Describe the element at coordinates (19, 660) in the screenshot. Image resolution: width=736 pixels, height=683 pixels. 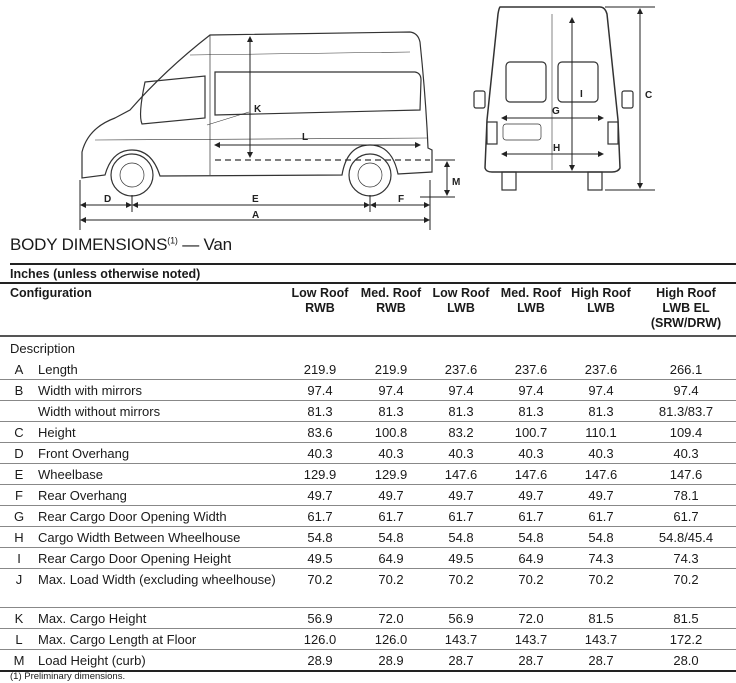
I see `row-letter: M` at that location.